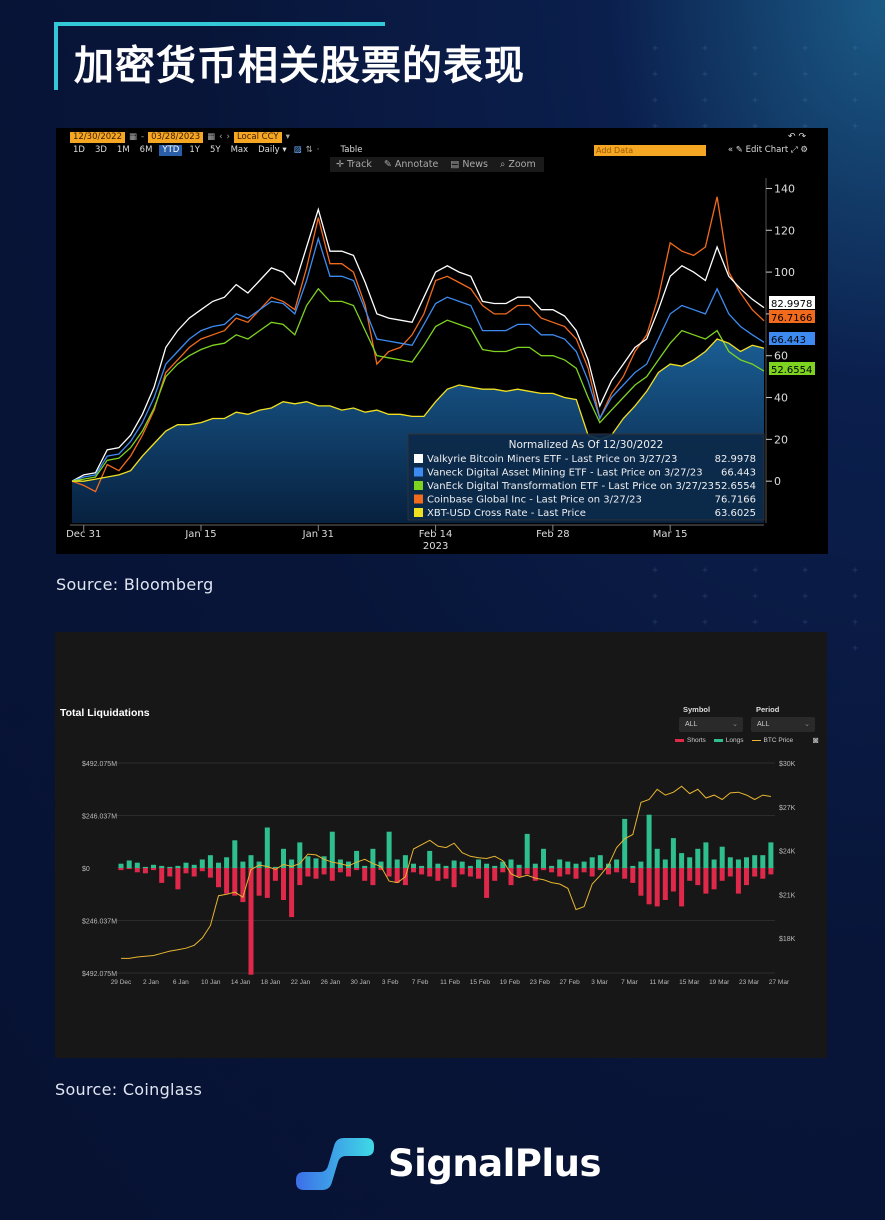 The image size is (885, 1220). What do you see at coordinates (99, 764) in the screenshot?
I see `y-left-tick-label: $492.075M` at bounding box center [99, 764].